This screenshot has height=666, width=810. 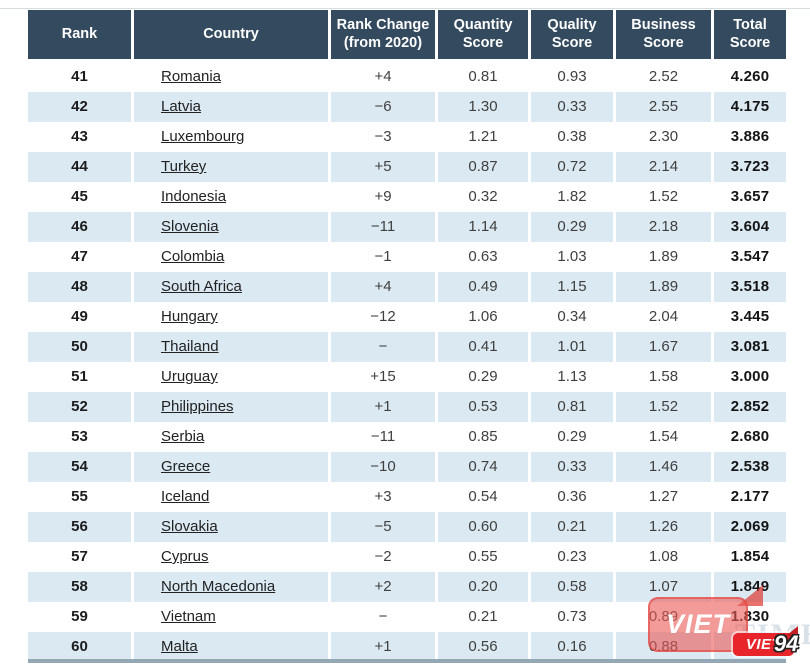 I want to click on column-header-quality-score: Quality Score, so click(x=572, y=34).